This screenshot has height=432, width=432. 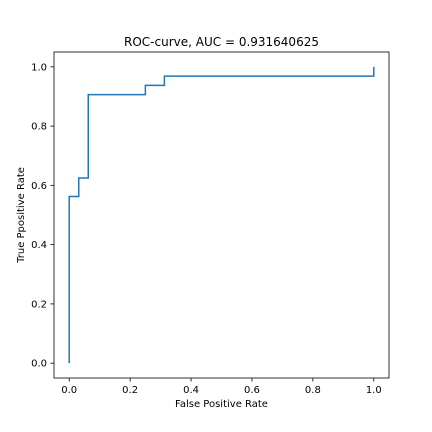 What do you see at coordinates (42, 216) in the screenshot?
I see `y-axis: 0.0 0.2 0.4 0.6 0.8 1.0` at bounding box center [42, 216].